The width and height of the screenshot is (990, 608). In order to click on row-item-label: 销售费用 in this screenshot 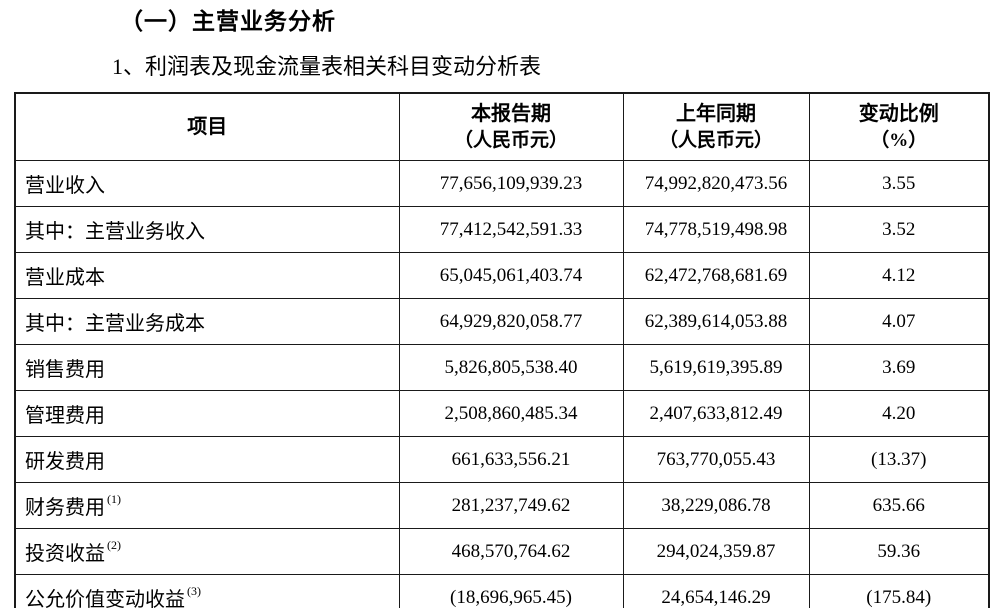, I will do `click(207, 367)`.